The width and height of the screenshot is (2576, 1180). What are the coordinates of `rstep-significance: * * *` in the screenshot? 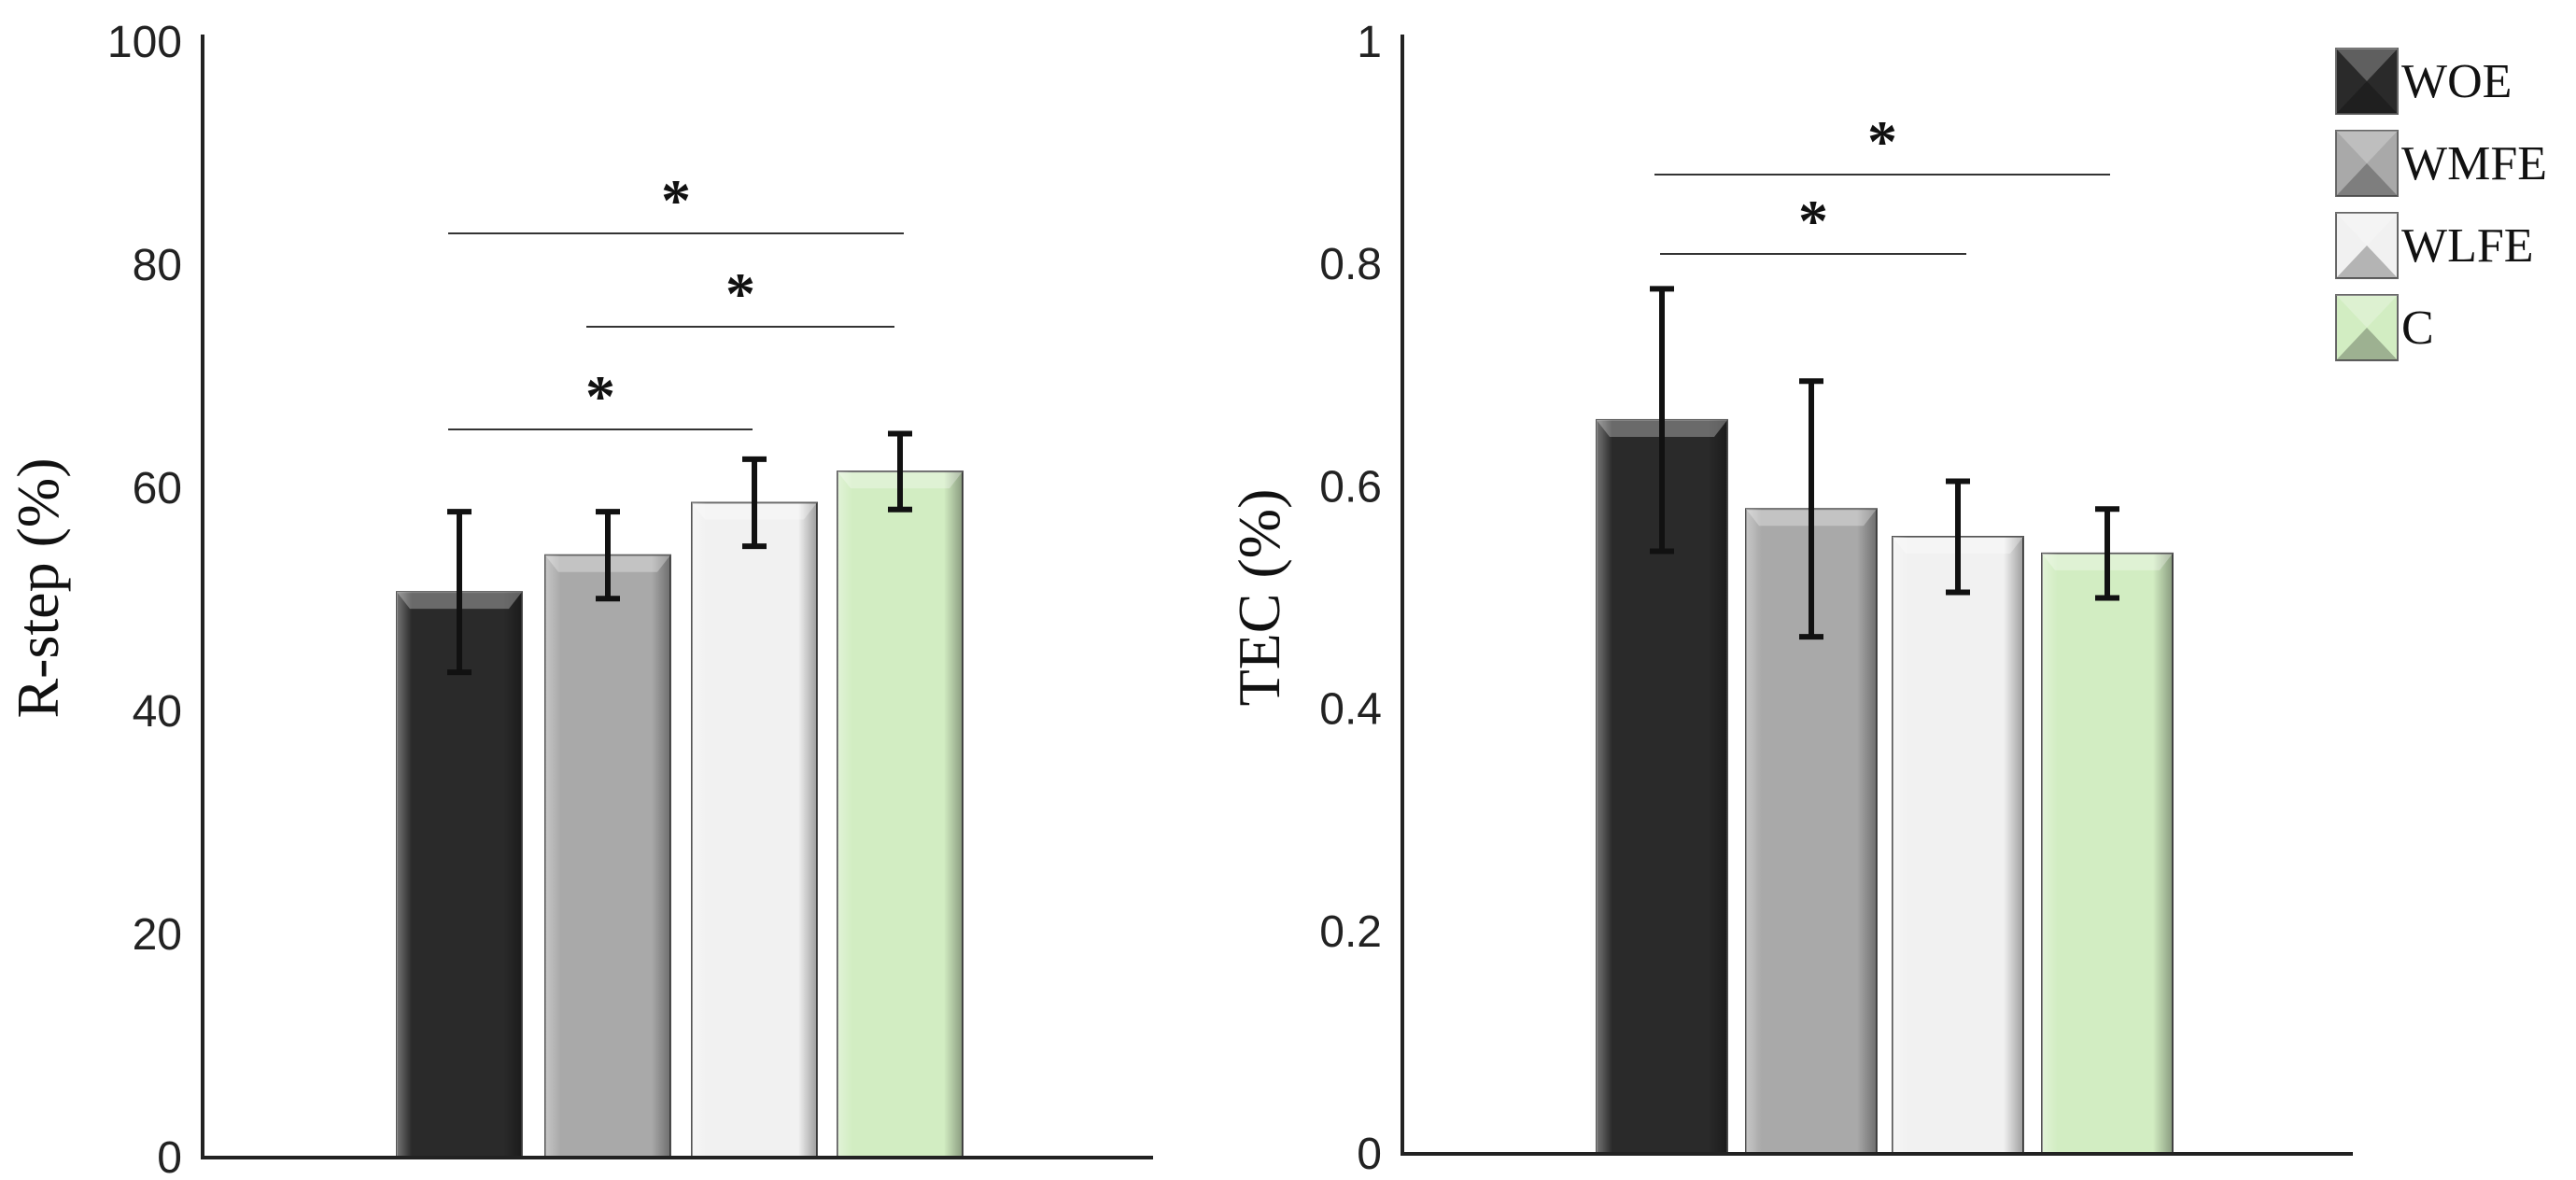 It's located at (676, 298).